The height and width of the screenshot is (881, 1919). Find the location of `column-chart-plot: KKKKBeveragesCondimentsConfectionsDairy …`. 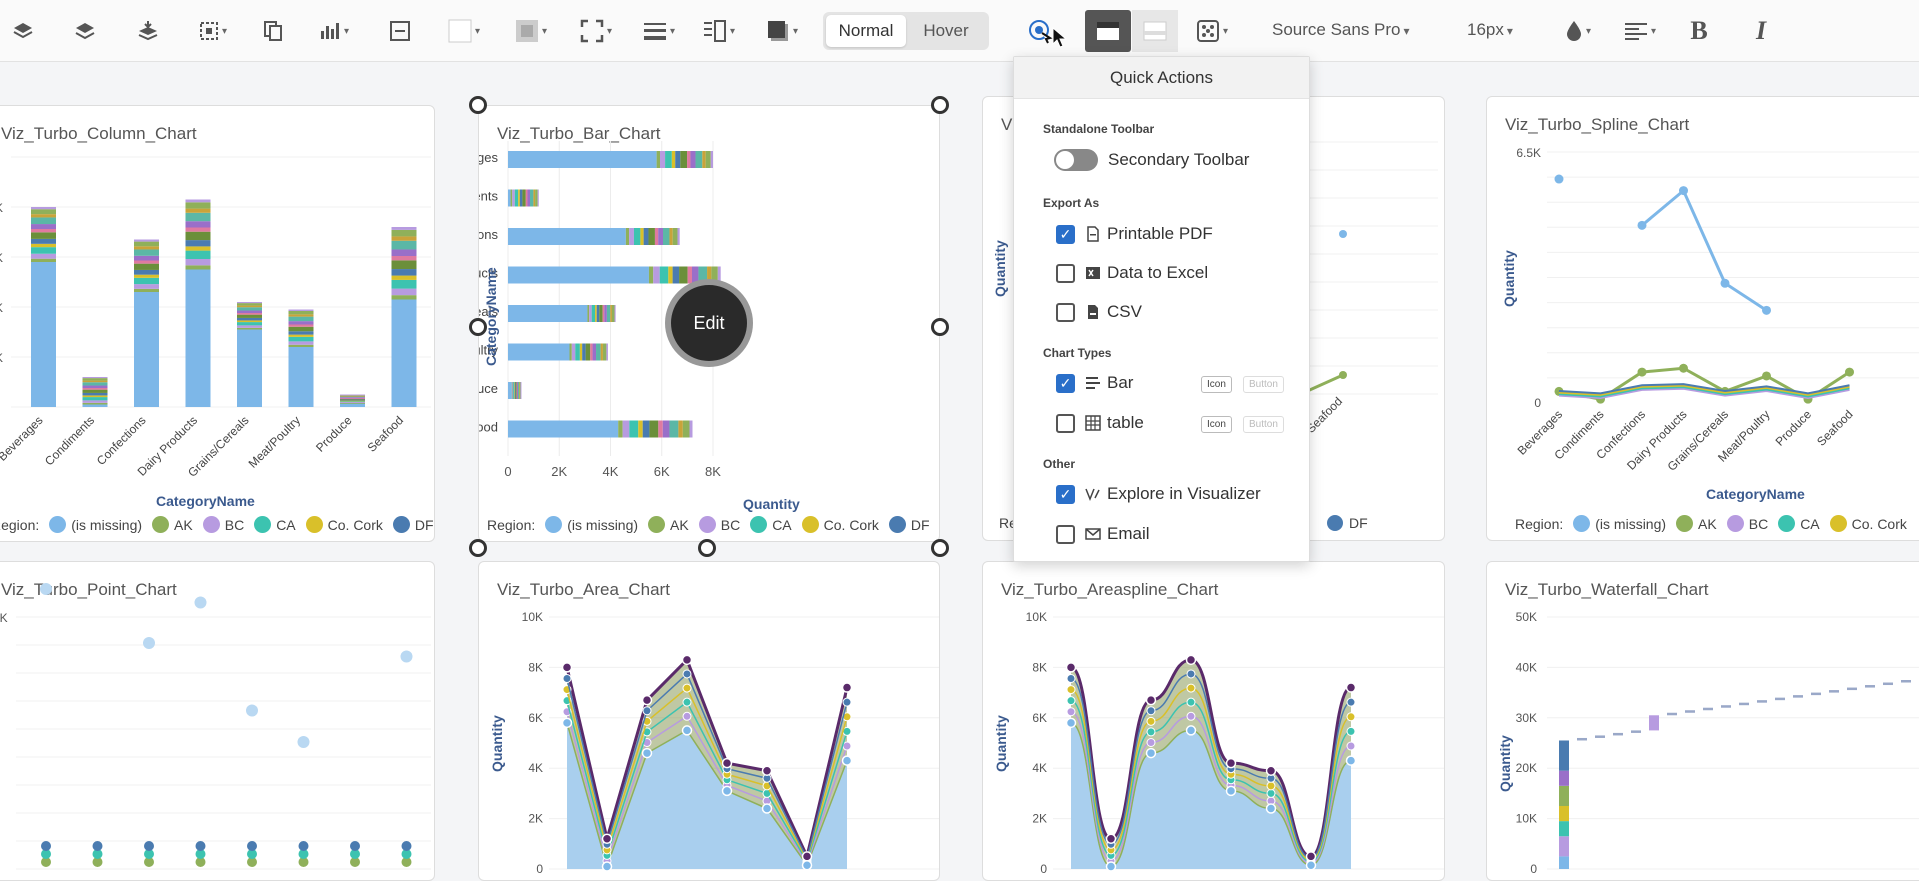

column-chart-plot: KKKKBeveragesCondimentsConfectionsDairy … is located at coordinates (215, 318).